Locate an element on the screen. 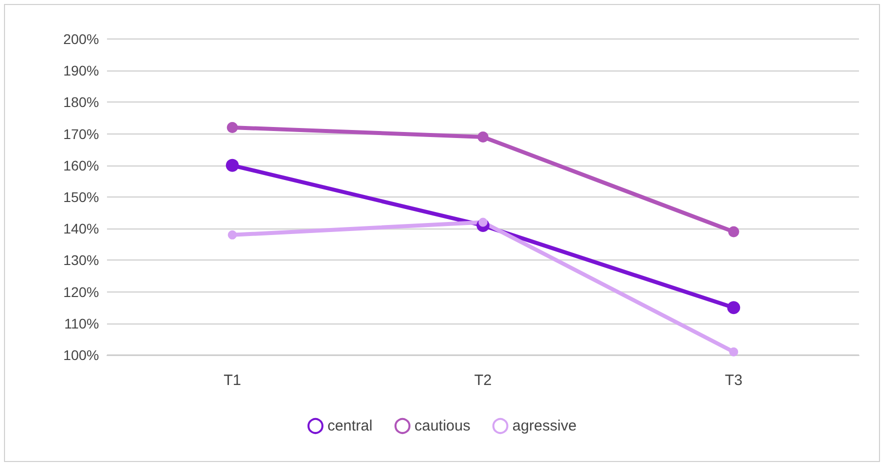 The height and width of the screenshot is (468, 886). y-tick-label: 100% is located at coordinates (81, 355).